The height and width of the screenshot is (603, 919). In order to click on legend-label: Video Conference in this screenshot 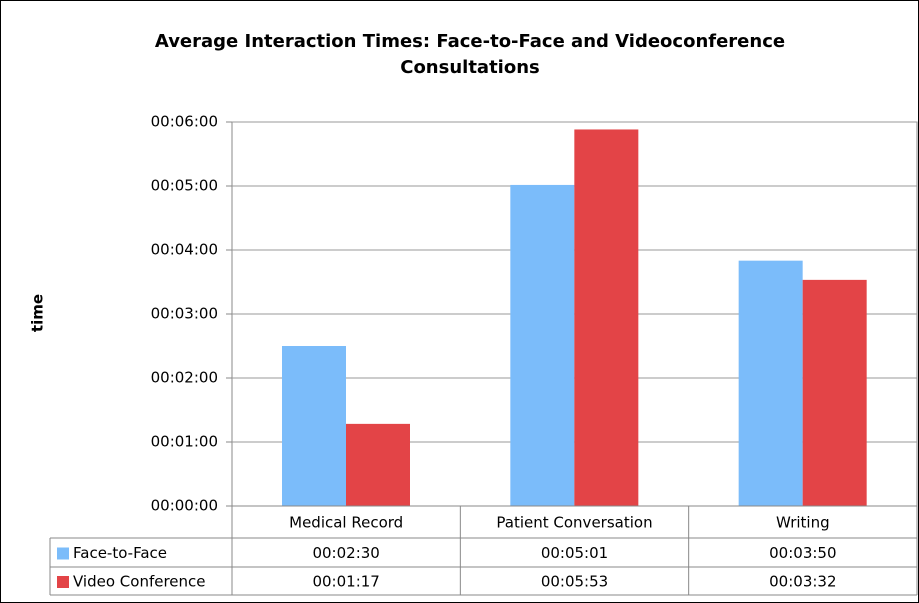, I will do `click(139, 582)`.